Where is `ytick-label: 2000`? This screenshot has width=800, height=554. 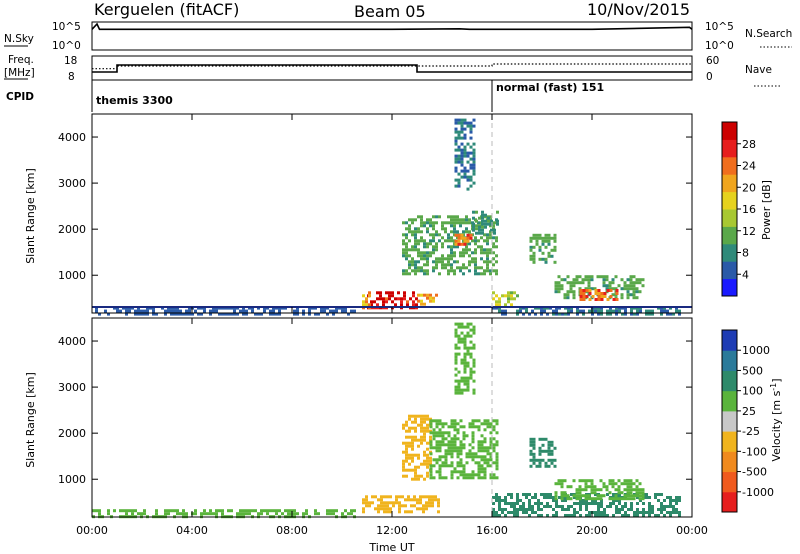
ytick-label: 2000 is located at coordinates (72, 433).